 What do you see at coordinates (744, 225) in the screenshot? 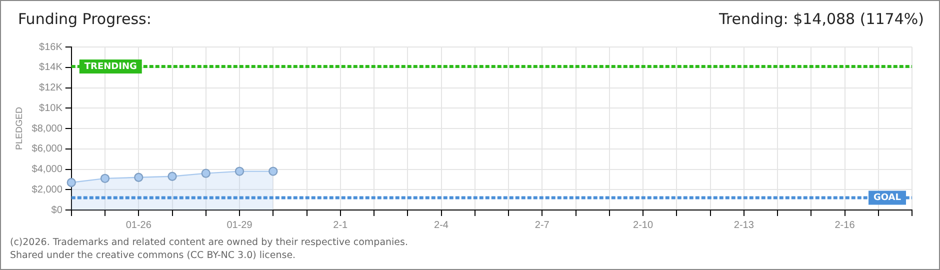
I see `x-tick-label: 2-13` at bounding box center [744, 225].